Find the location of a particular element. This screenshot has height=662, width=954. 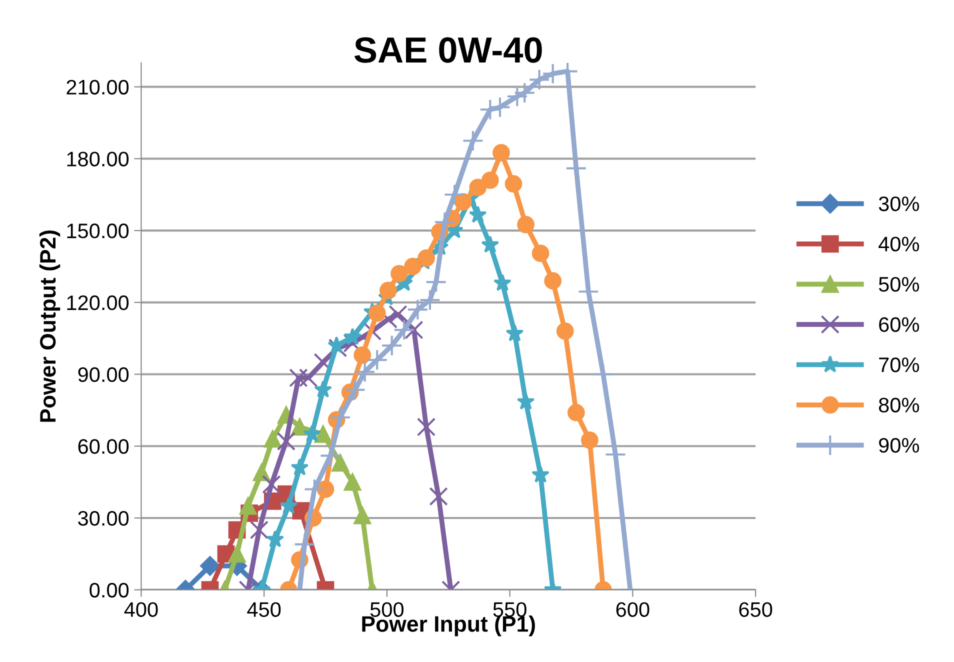

x-tick-label: 550 is located at coordinates (509, 609).